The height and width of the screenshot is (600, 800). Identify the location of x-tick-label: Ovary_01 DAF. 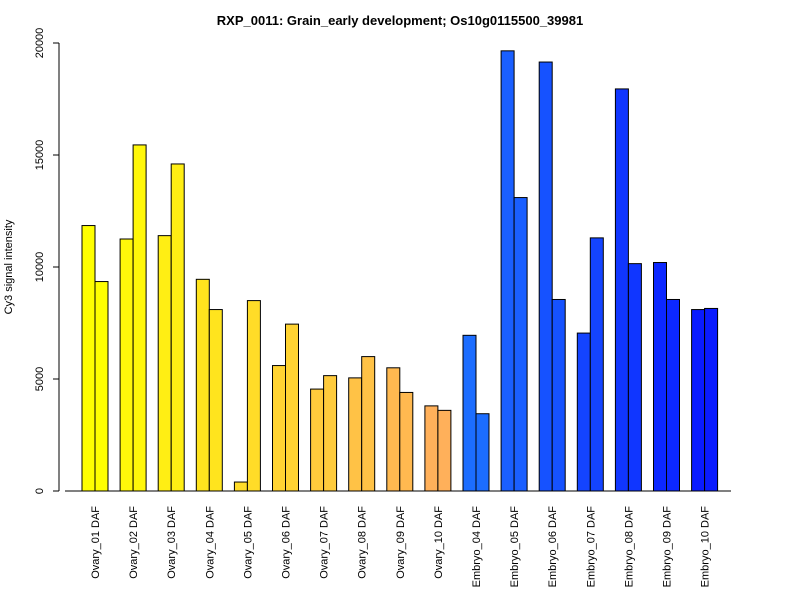
(96, 542).